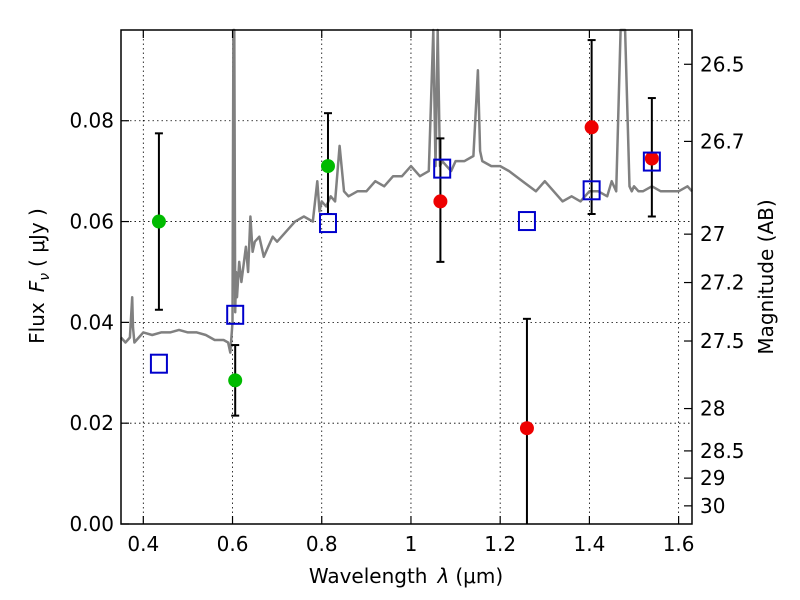 This screenshot has width=800, height=600. What do you see at coordinates (233, 544) in the screenshot?
I see `x-tick-label: 0.6` at bounding box center [233, 544].